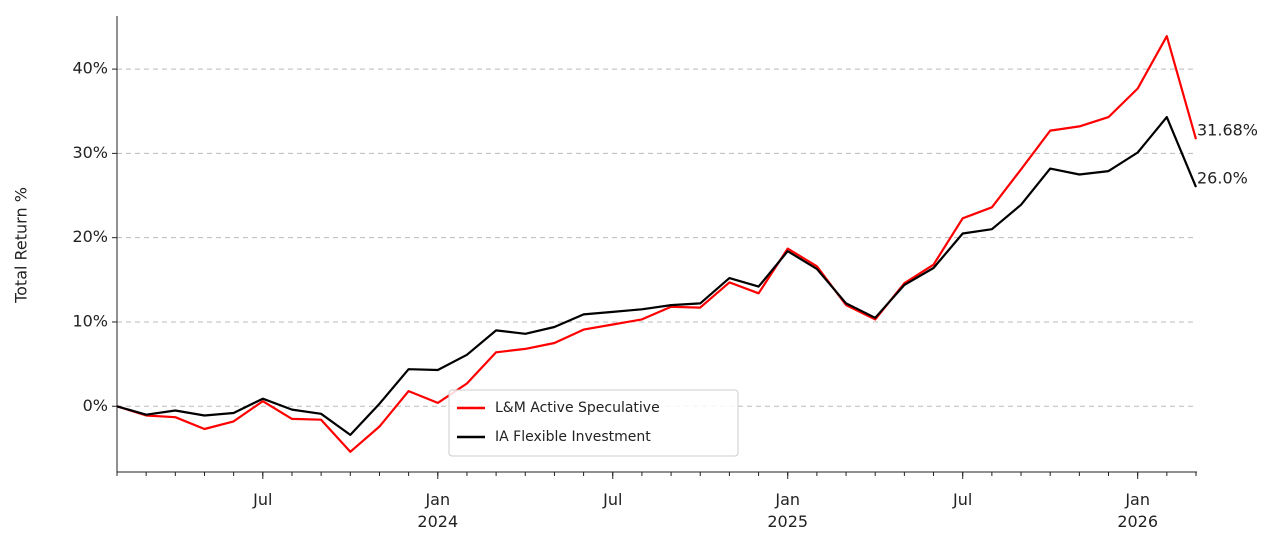 The width and height of the screenshot is (1279, 534). Describe the element at coordinates (787, 510) in the screenshot. I see `x-tick-label: Jan 2025` at that location.